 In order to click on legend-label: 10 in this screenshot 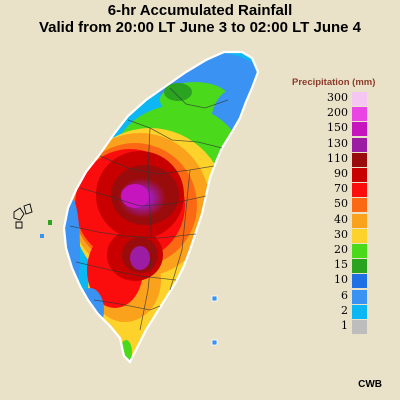, I will do `click(341, 280)`.